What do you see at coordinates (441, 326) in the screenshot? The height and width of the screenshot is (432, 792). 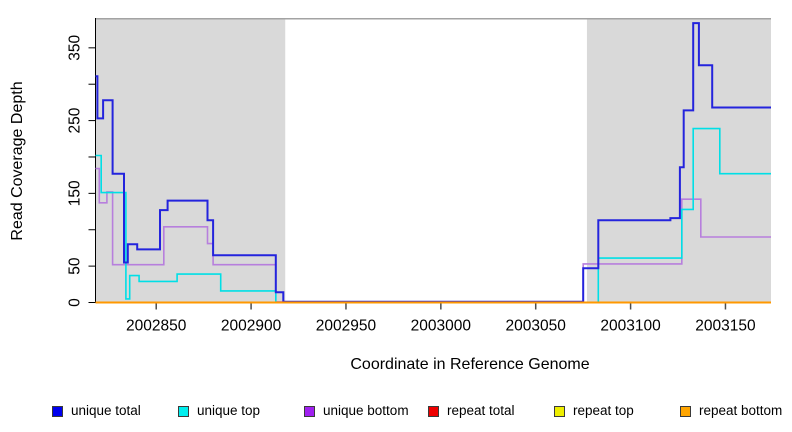 I see `x-tick-label: 2003000` at bounding box center [441, 326].